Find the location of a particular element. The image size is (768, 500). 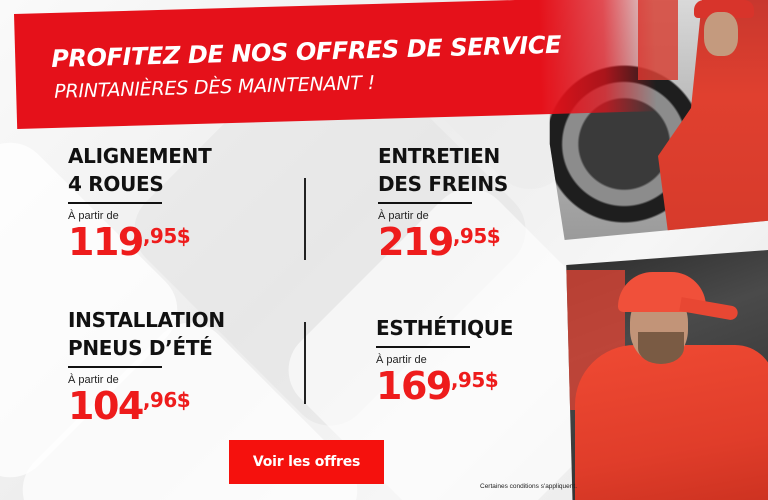

offer-detailing: ESTHÉTIQUE À partir de 169 ,95$ is located at coordinates (444, 360).